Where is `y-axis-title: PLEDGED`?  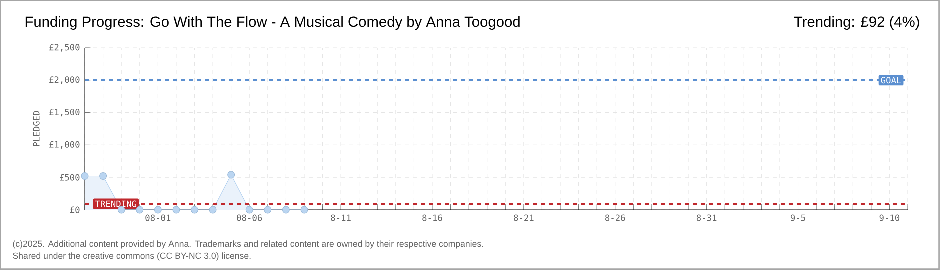 y-axis-title: PLEDGED is located at coordinates (36, 128).